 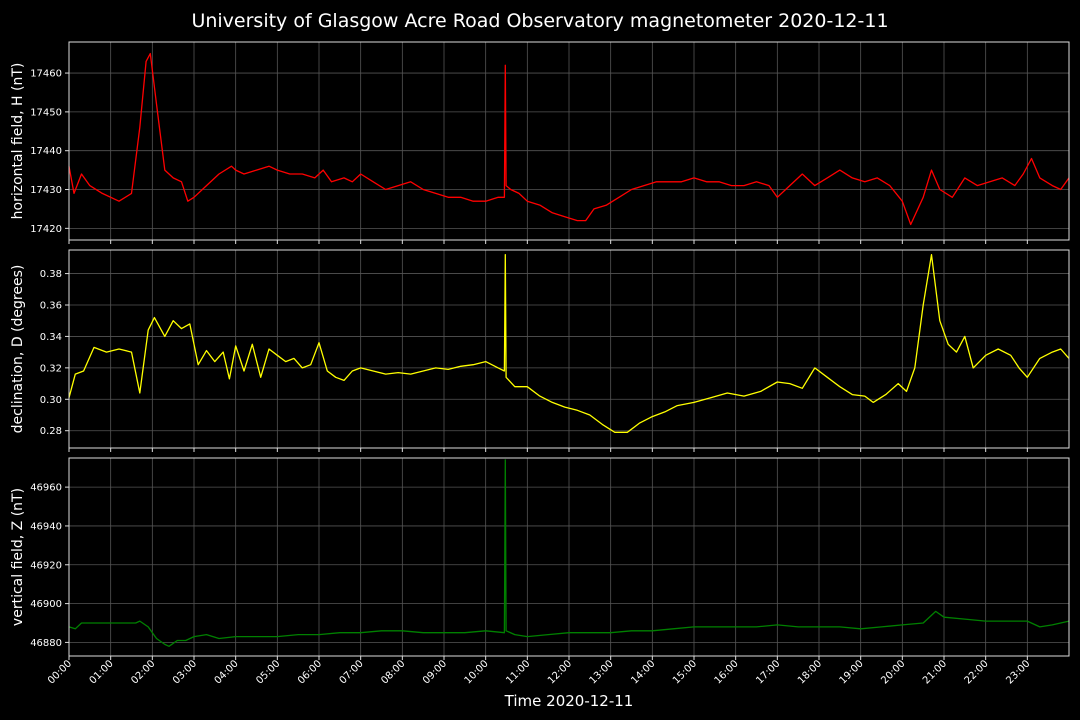 What do you see at coordinates (46, 488) in the screenshot?
I see `y-tick-label: 46960` at bounding box center [46, 488].